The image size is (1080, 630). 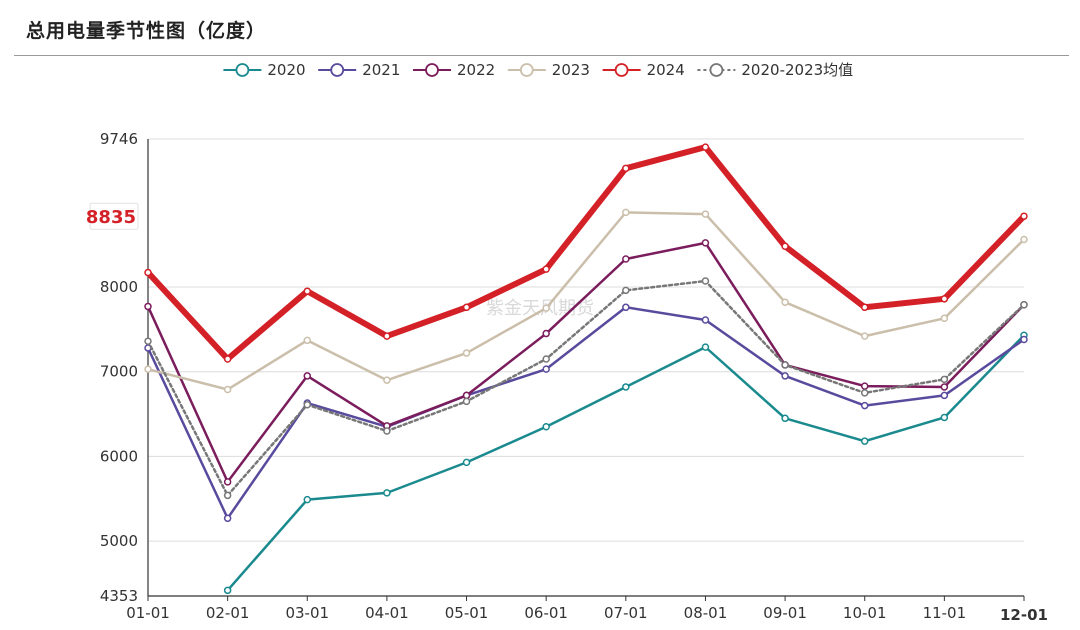 I want to click on legend-item-2020-2023均值: 2020-2023均值, so click(x=775, y=70).